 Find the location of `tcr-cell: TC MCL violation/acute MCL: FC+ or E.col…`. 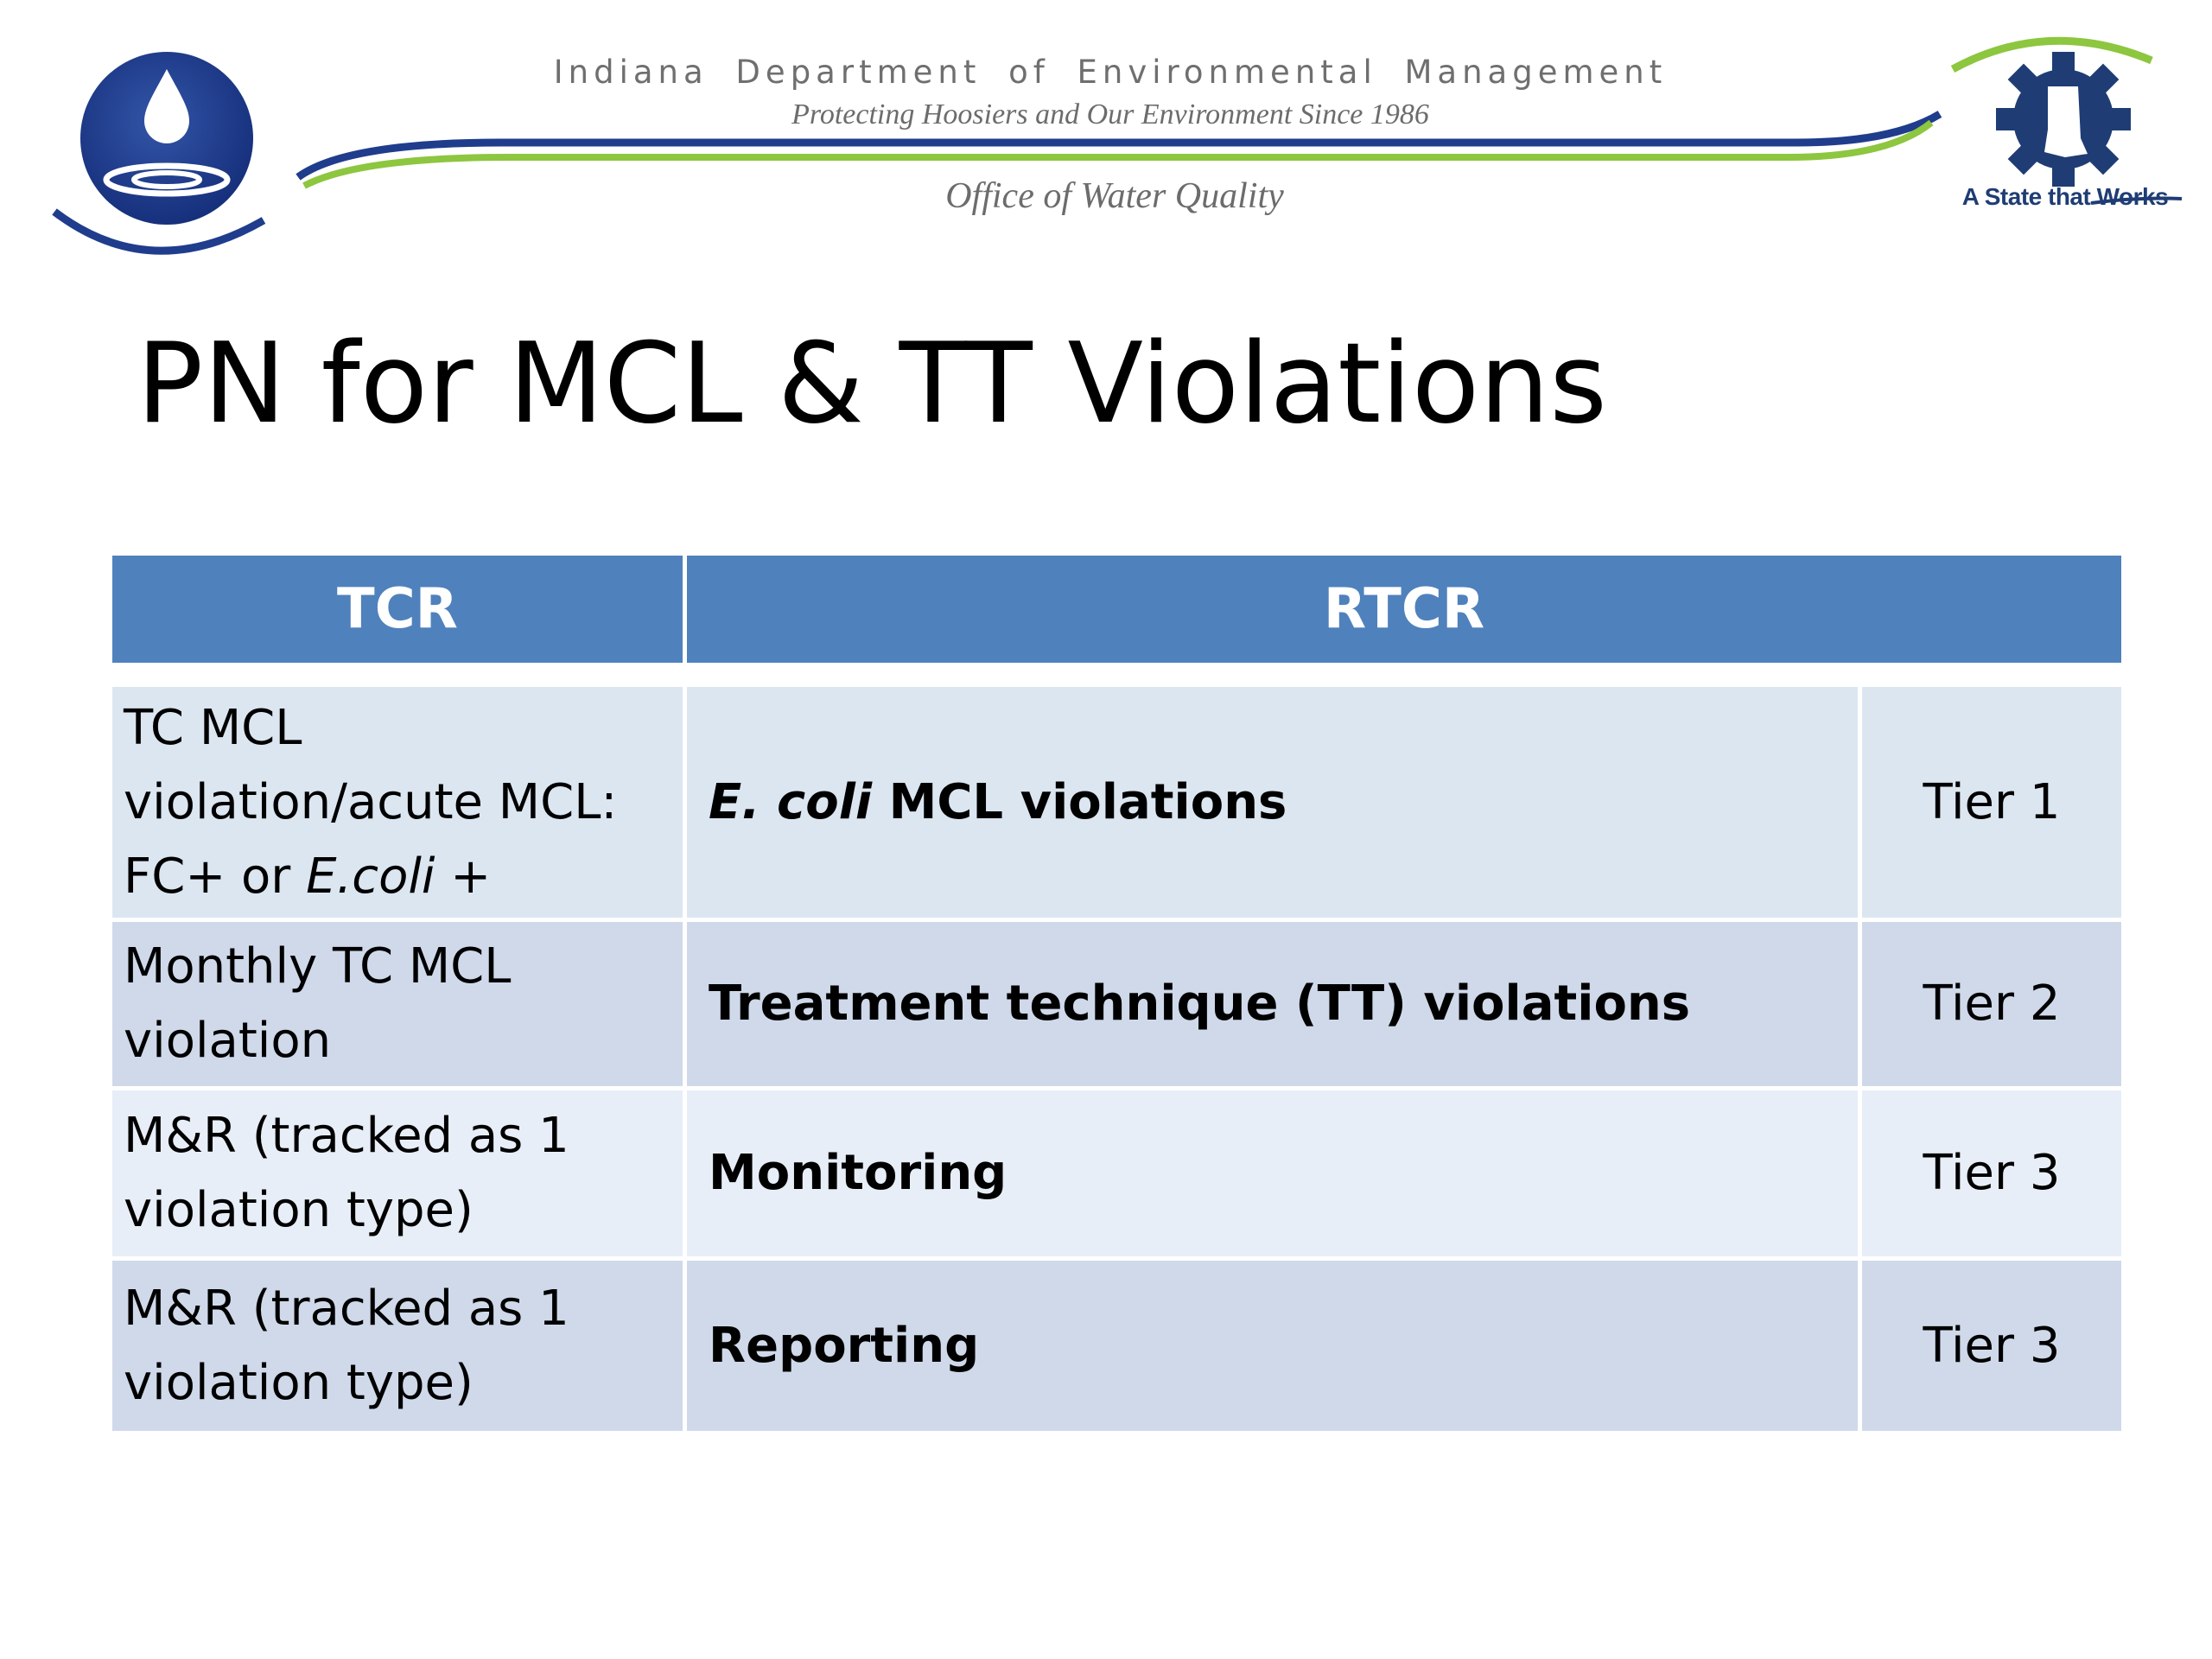

tcr-cell: TC MCL violation/acute MCL: FC+ or E.col… is located at coordinates (399, 804).